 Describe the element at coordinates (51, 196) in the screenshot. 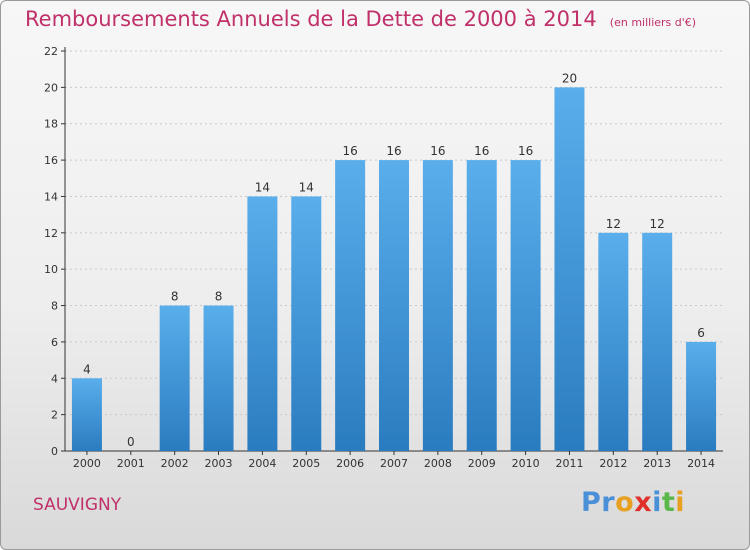

I see `y-tick-label: 14` at that location.